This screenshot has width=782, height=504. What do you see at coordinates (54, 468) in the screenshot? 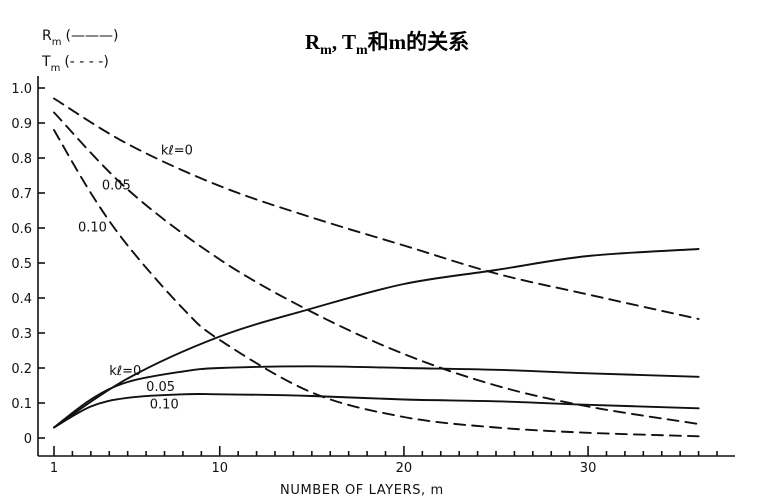
I see `x-tick-label: 1` at bounding box center [54, 468].